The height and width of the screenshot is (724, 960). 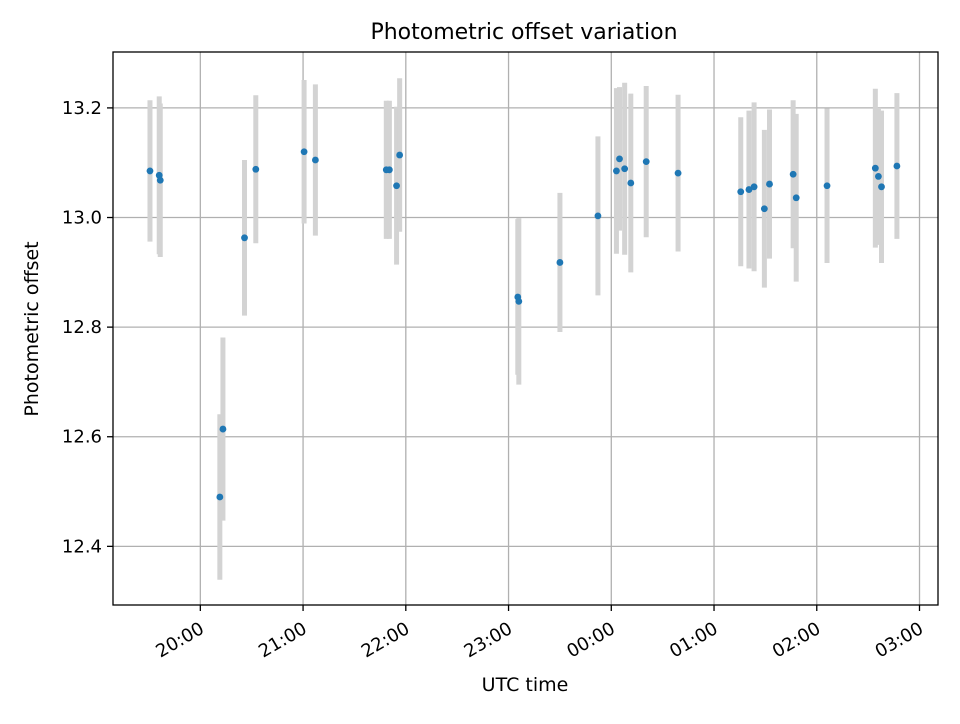 I want to click on y-axis-ticks: 12.4 12.6 12.8 13.0 13.2, so click(x=87, y=327).